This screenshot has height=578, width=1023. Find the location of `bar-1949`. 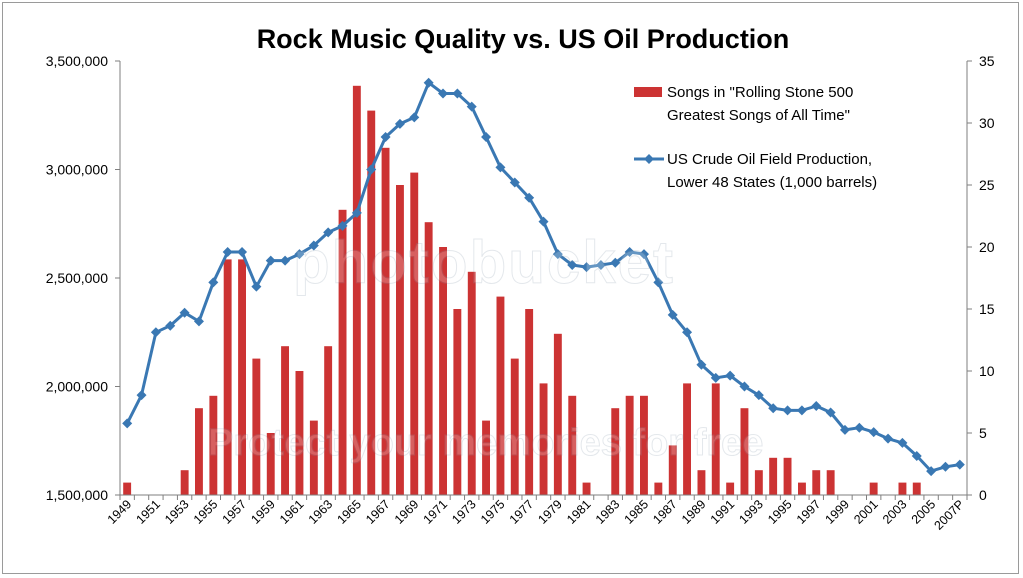

bar-1949 is located at coordinates (127, 488).